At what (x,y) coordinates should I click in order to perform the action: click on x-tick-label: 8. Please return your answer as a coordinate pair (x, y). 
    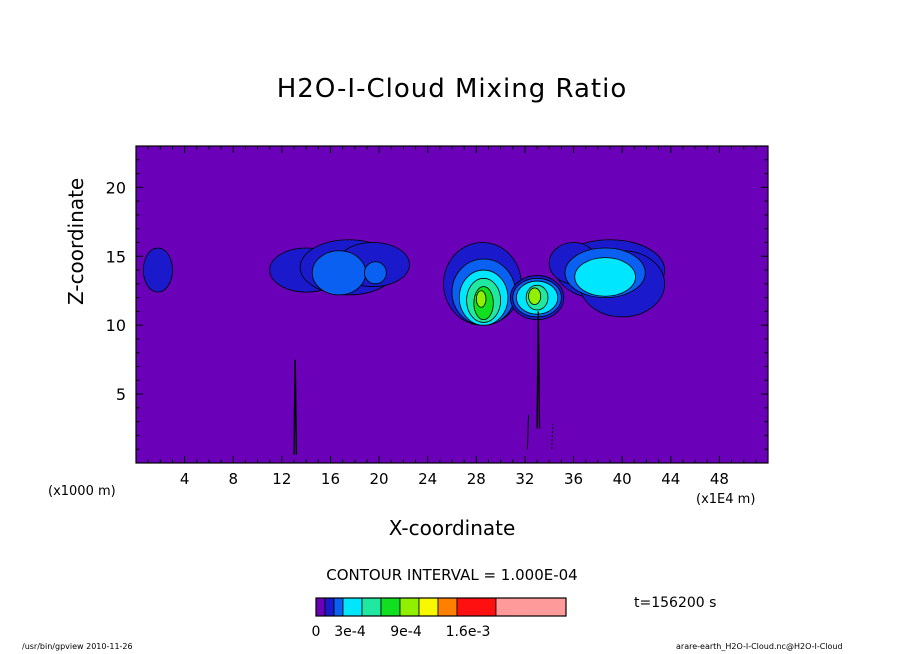
    Looking at the image, I should click on (233, 479).